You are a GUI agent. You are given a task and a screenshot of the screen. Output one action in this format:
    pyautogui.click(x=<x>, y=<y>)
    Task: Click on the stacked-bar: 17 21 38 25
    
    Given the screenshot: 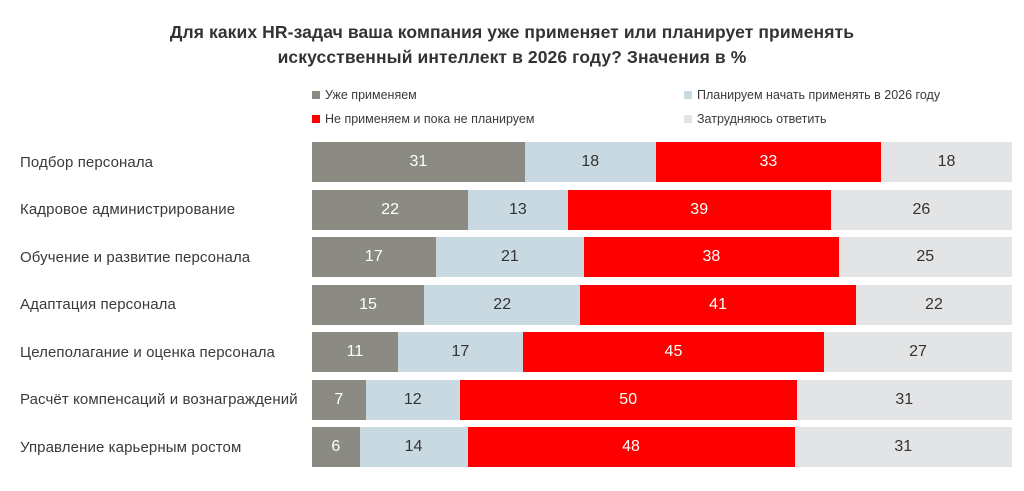 What is the action you would take?
    pyautogui.click(x=662, y=257)
    